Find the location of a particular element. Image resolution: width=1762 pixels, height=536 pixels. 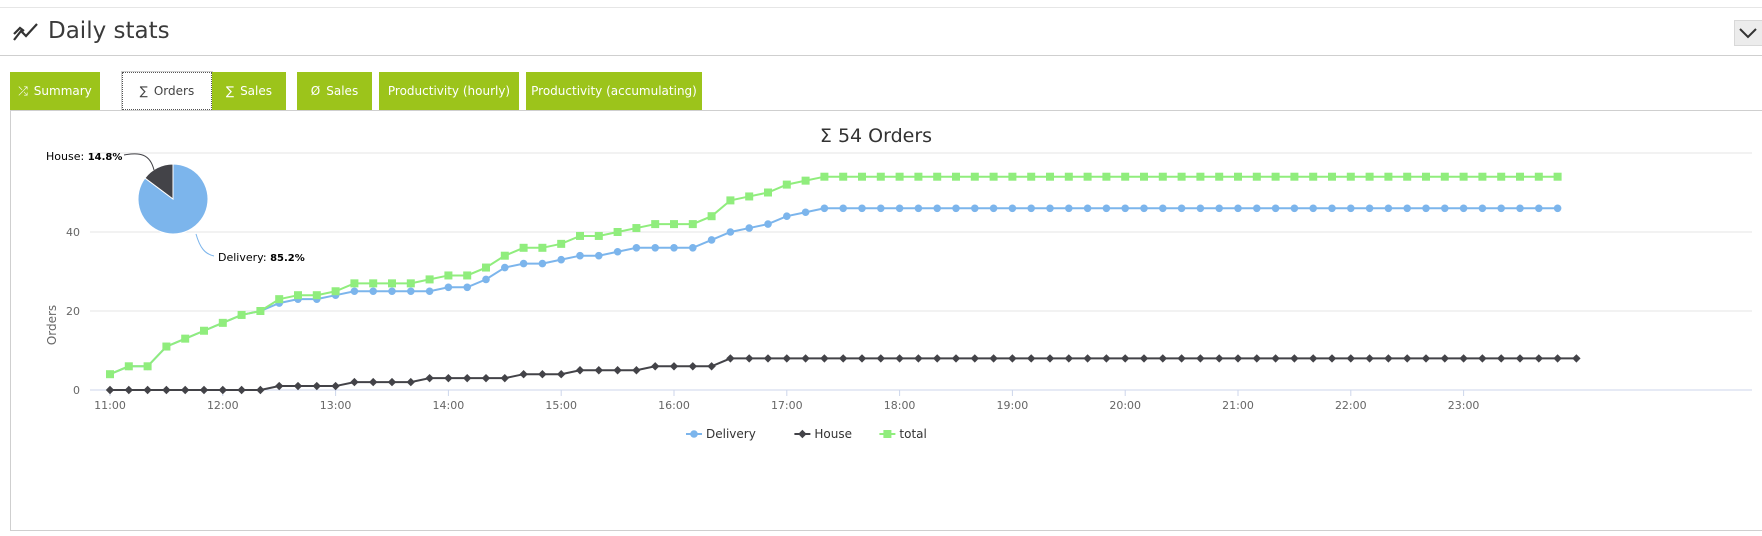

tab-sales-avg: Ø Sales is located at coordinates (334, 91).